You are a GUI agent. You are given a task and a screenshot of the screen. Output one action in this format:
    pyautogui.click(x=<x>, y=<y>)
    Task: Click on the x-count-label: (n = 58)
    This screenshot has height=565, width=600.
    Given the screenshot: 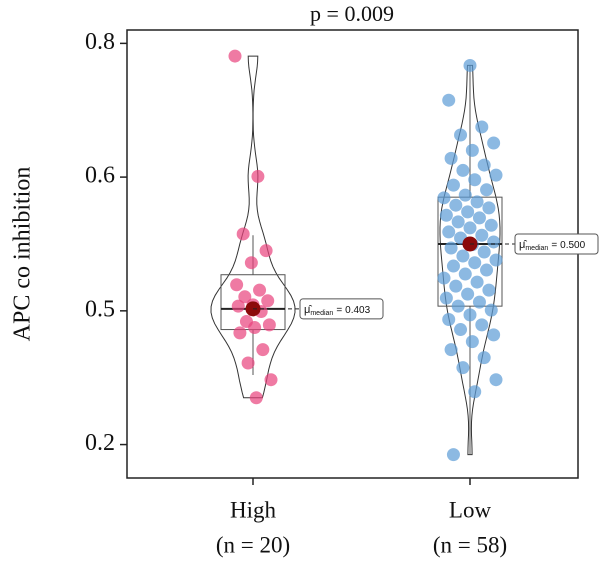 What is the action you would take?
    pyautogui.click(x=470, y=544)
    